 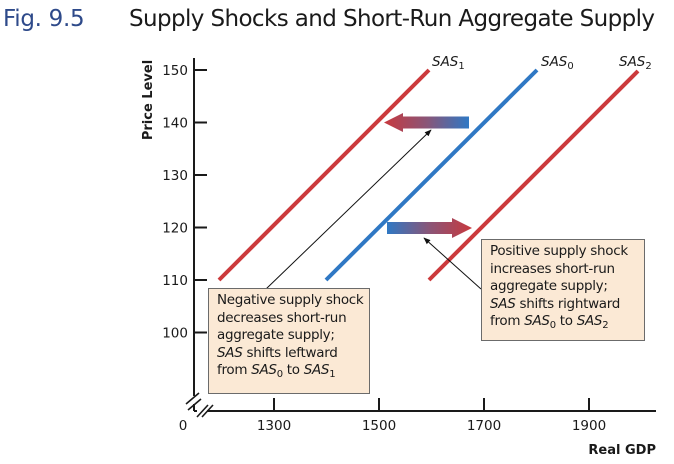 I want to click on annotation-line: from SAS0 to SAS1, so click(x=276, y=371).